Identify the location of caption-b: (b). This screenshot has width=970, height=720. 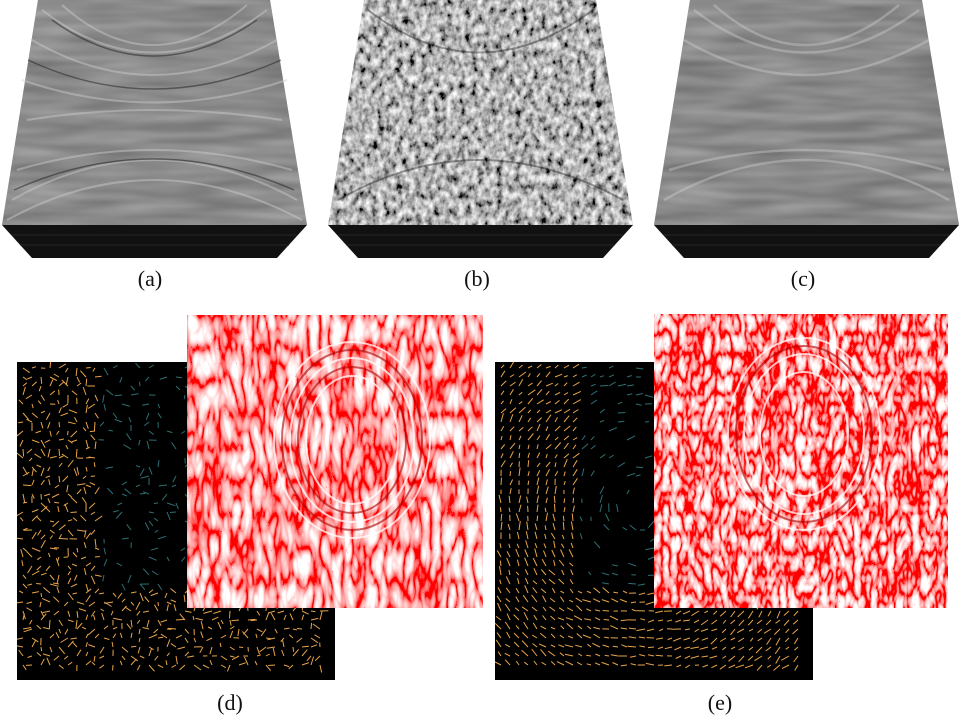
(477, 279).